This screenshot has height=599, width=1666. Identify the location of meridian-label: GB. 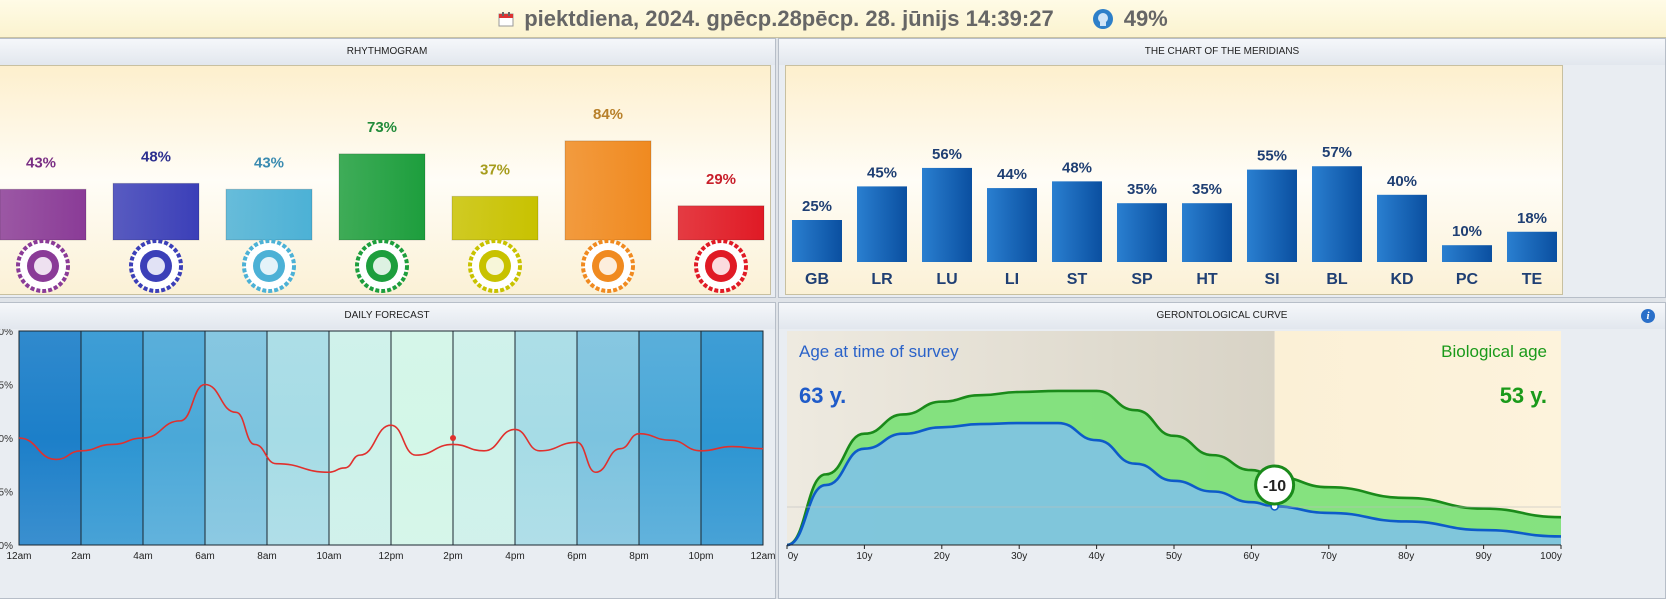
(817, 279).